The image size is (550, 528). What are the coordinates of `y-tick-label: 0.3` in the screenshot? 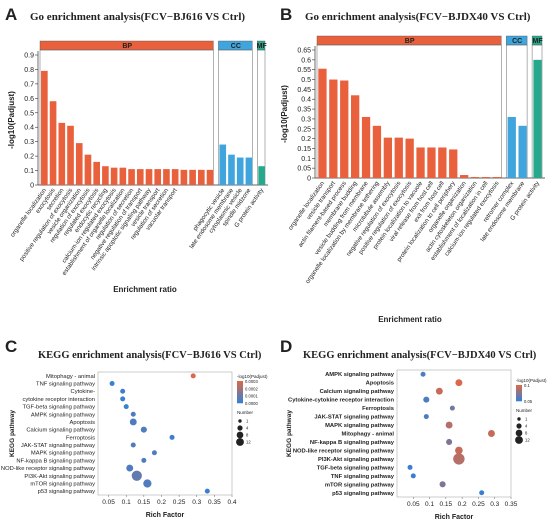 It's located at (29, 142).